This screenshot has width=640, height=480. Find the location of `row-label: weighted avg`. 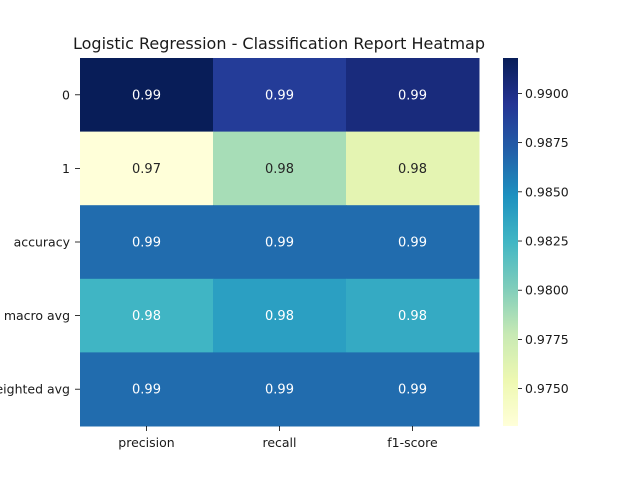

row-label: weighted avg is located at coordinates (35, 389).